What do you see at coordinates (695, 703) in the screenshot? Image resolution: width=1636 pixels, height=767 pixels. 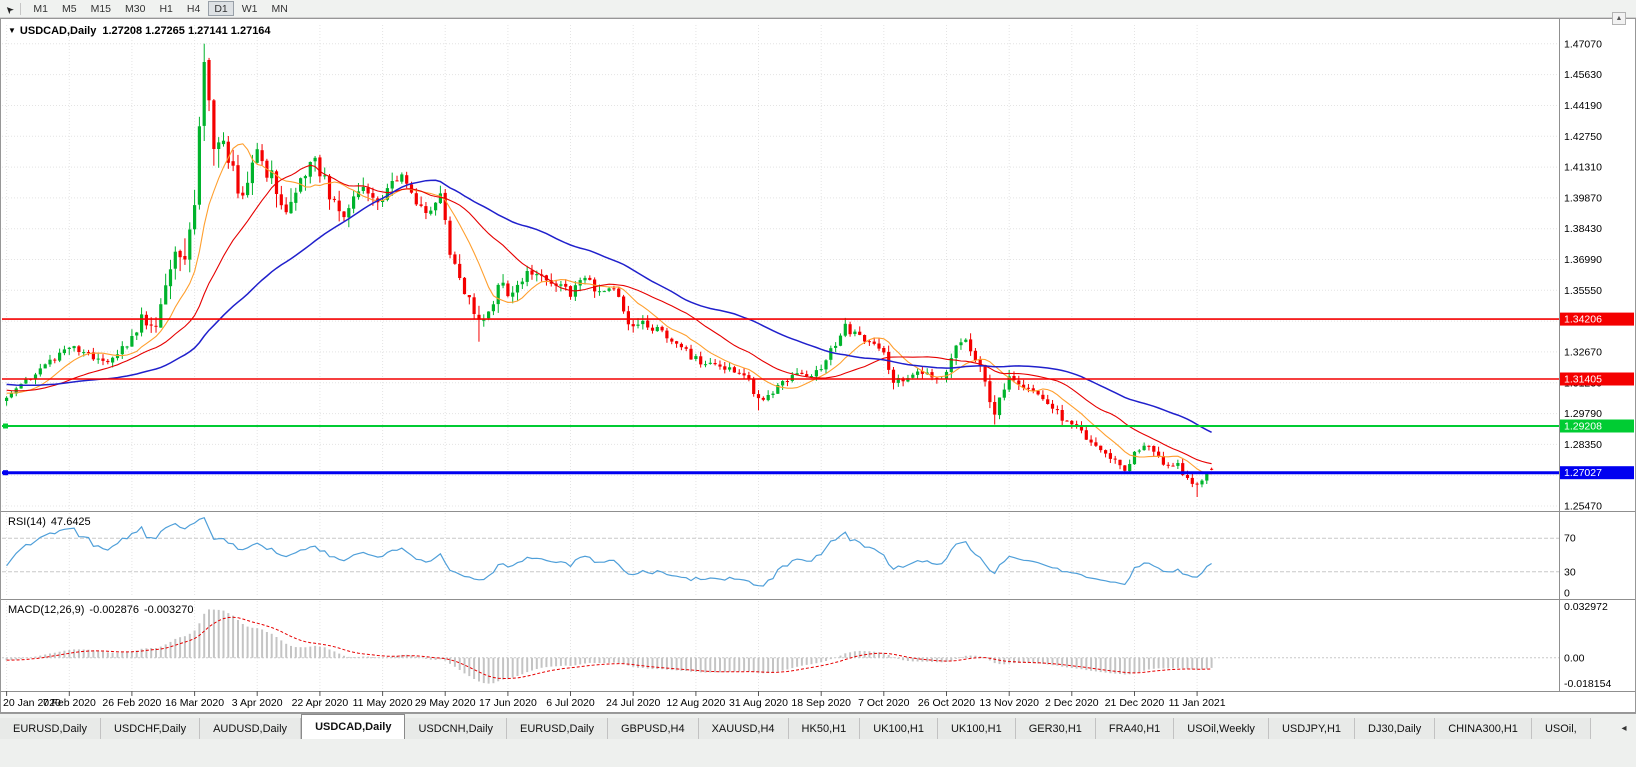 I see `svg-text: 12 Aug 2020` at bounding box center [695, 703].